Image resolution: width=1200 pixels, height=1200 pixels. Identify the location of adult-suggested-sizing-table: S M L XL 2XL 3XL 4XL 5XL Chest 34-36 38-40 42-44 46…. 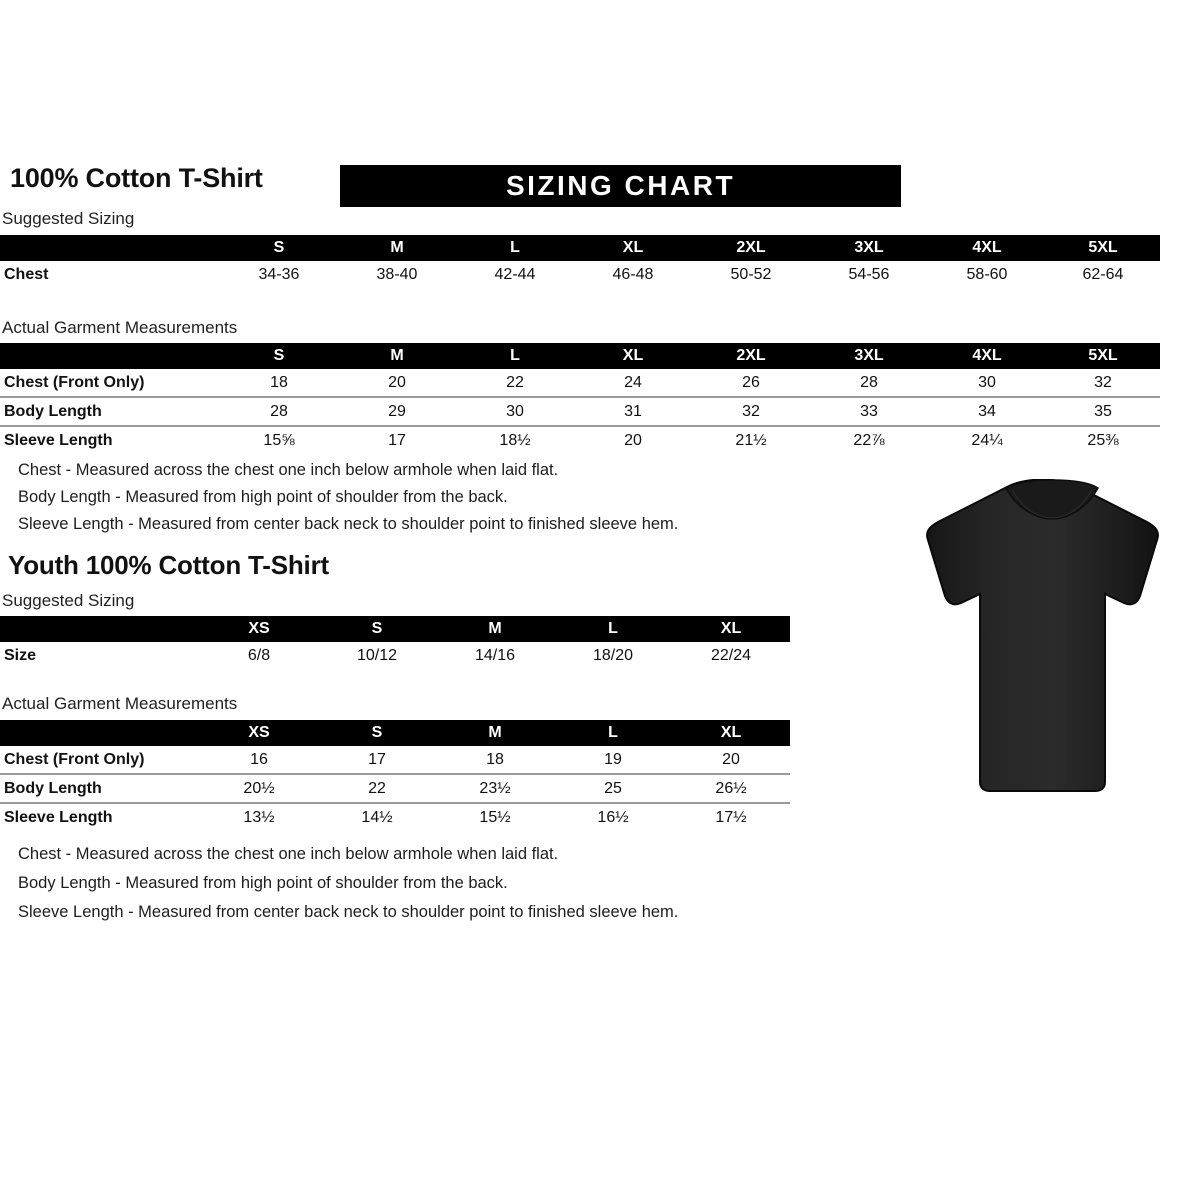
(580, 261).